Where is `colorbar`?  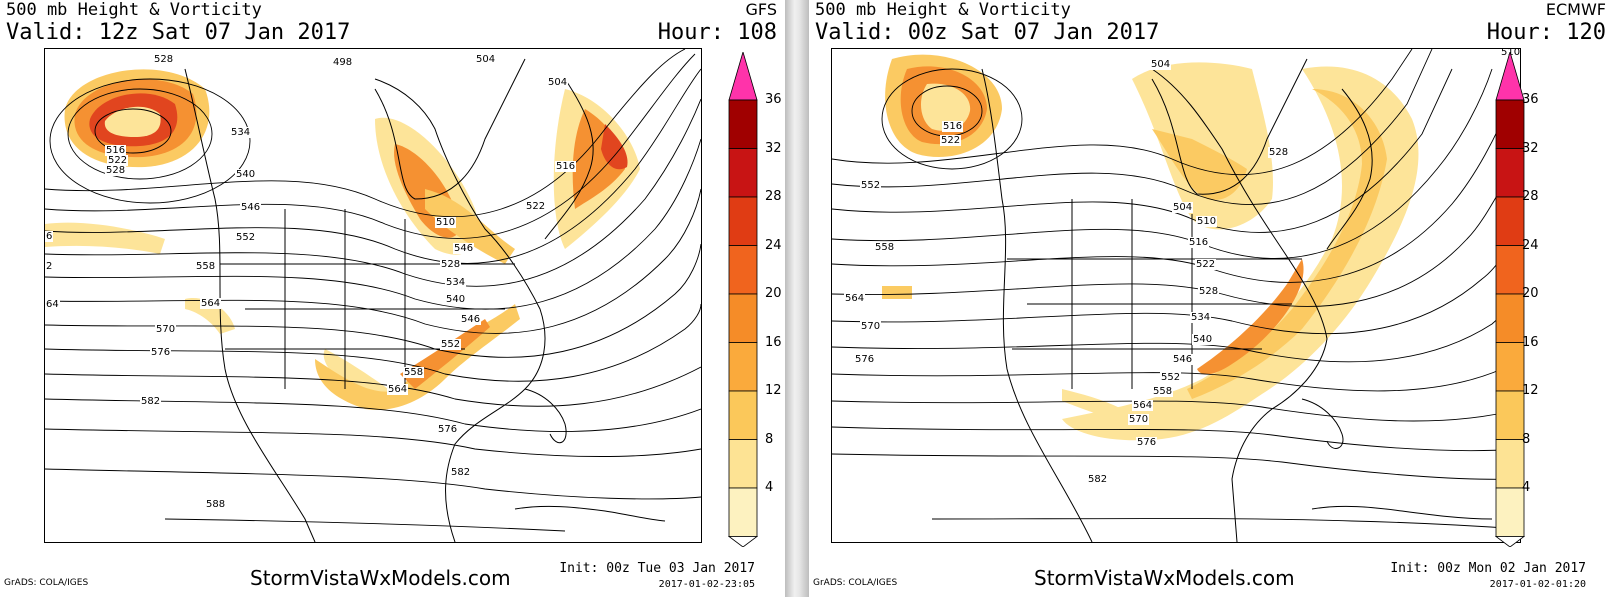
colorbar is located at coordinates (743, 299).